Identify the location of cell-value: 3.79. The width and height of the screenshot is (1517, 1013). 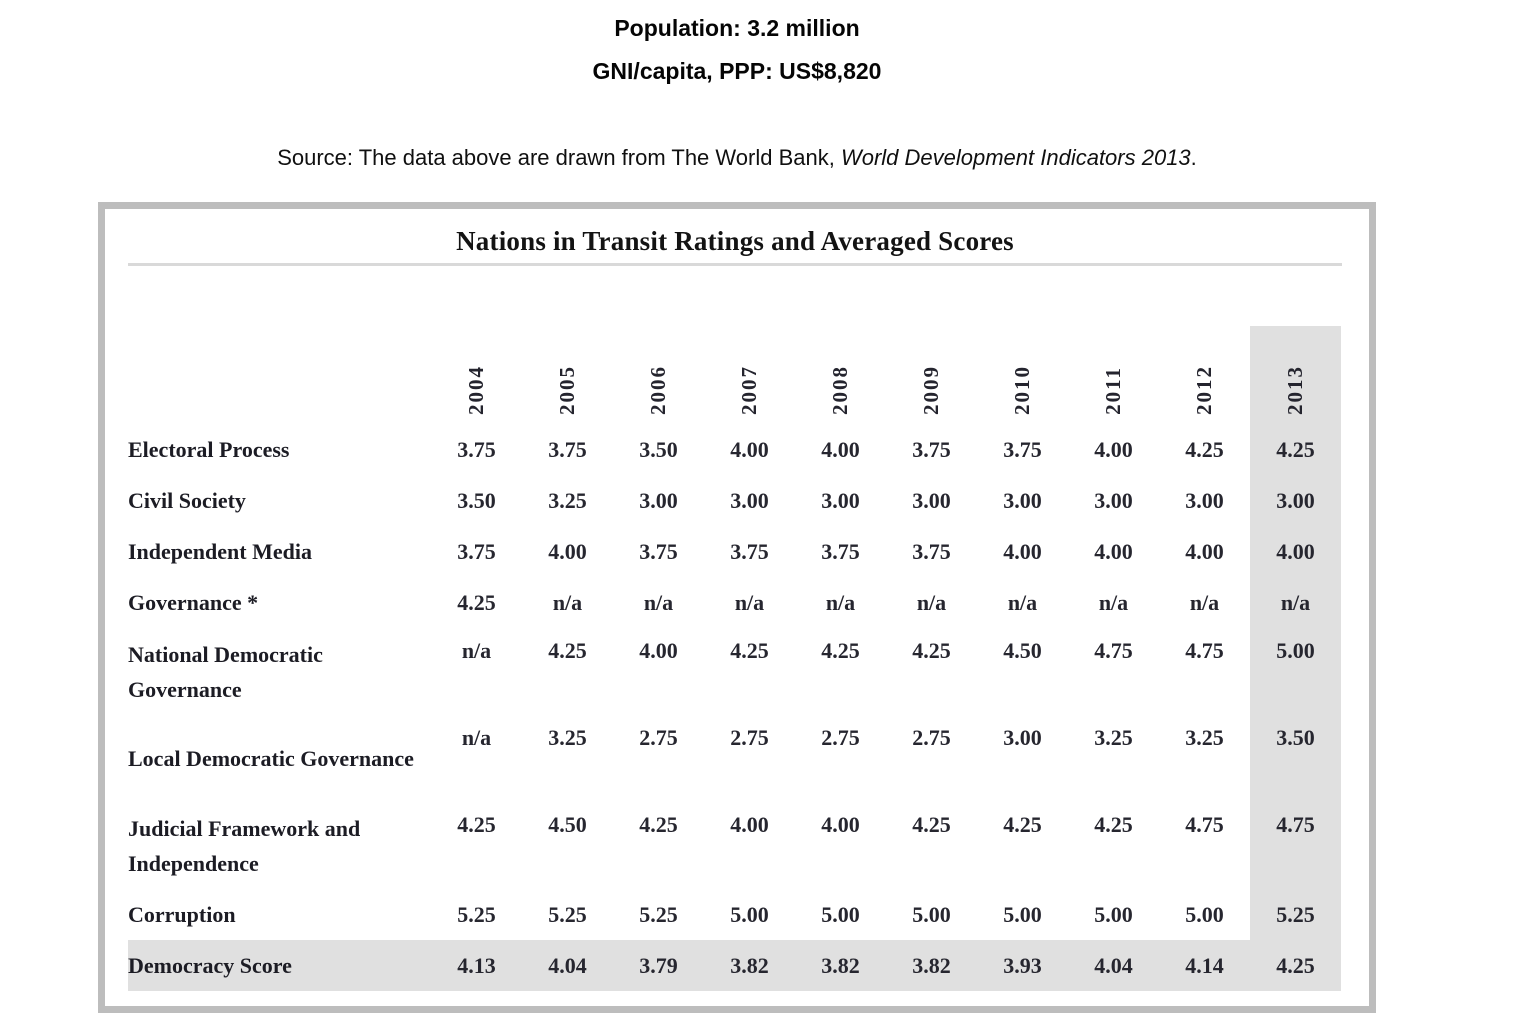
(658, 965).